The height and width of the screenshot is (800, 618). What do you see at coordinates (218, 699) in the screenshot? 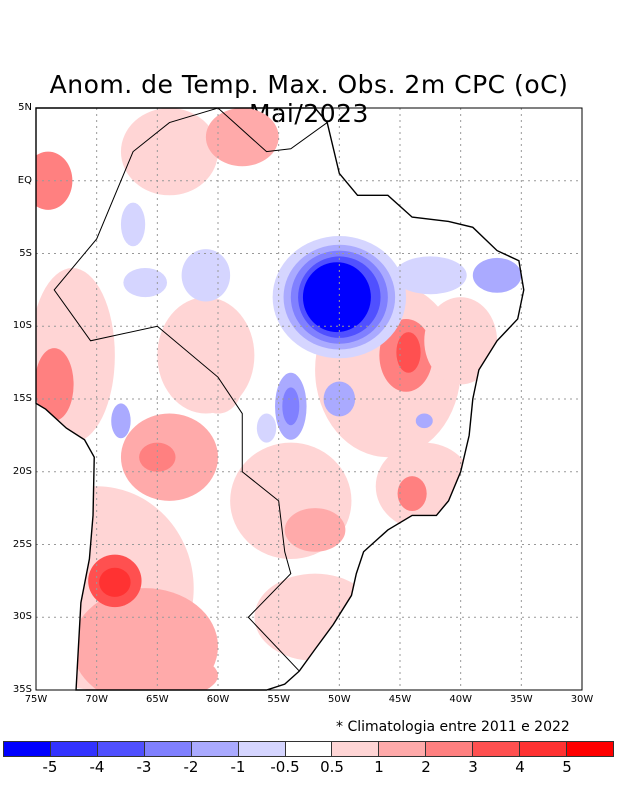
I see `lon-tick-label: 60W` at bounding box center [218, 699].